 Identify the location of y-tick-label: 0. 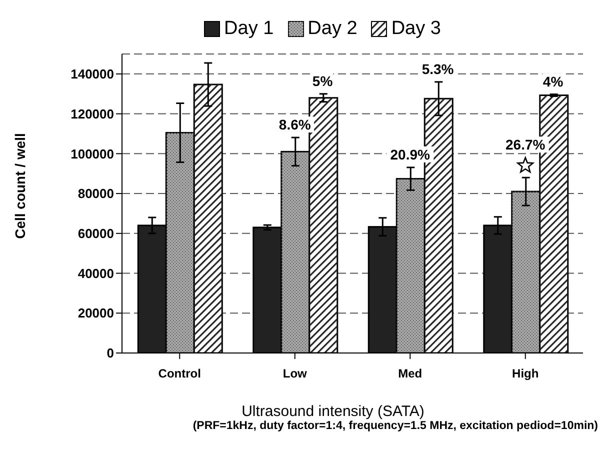
(110, 353).